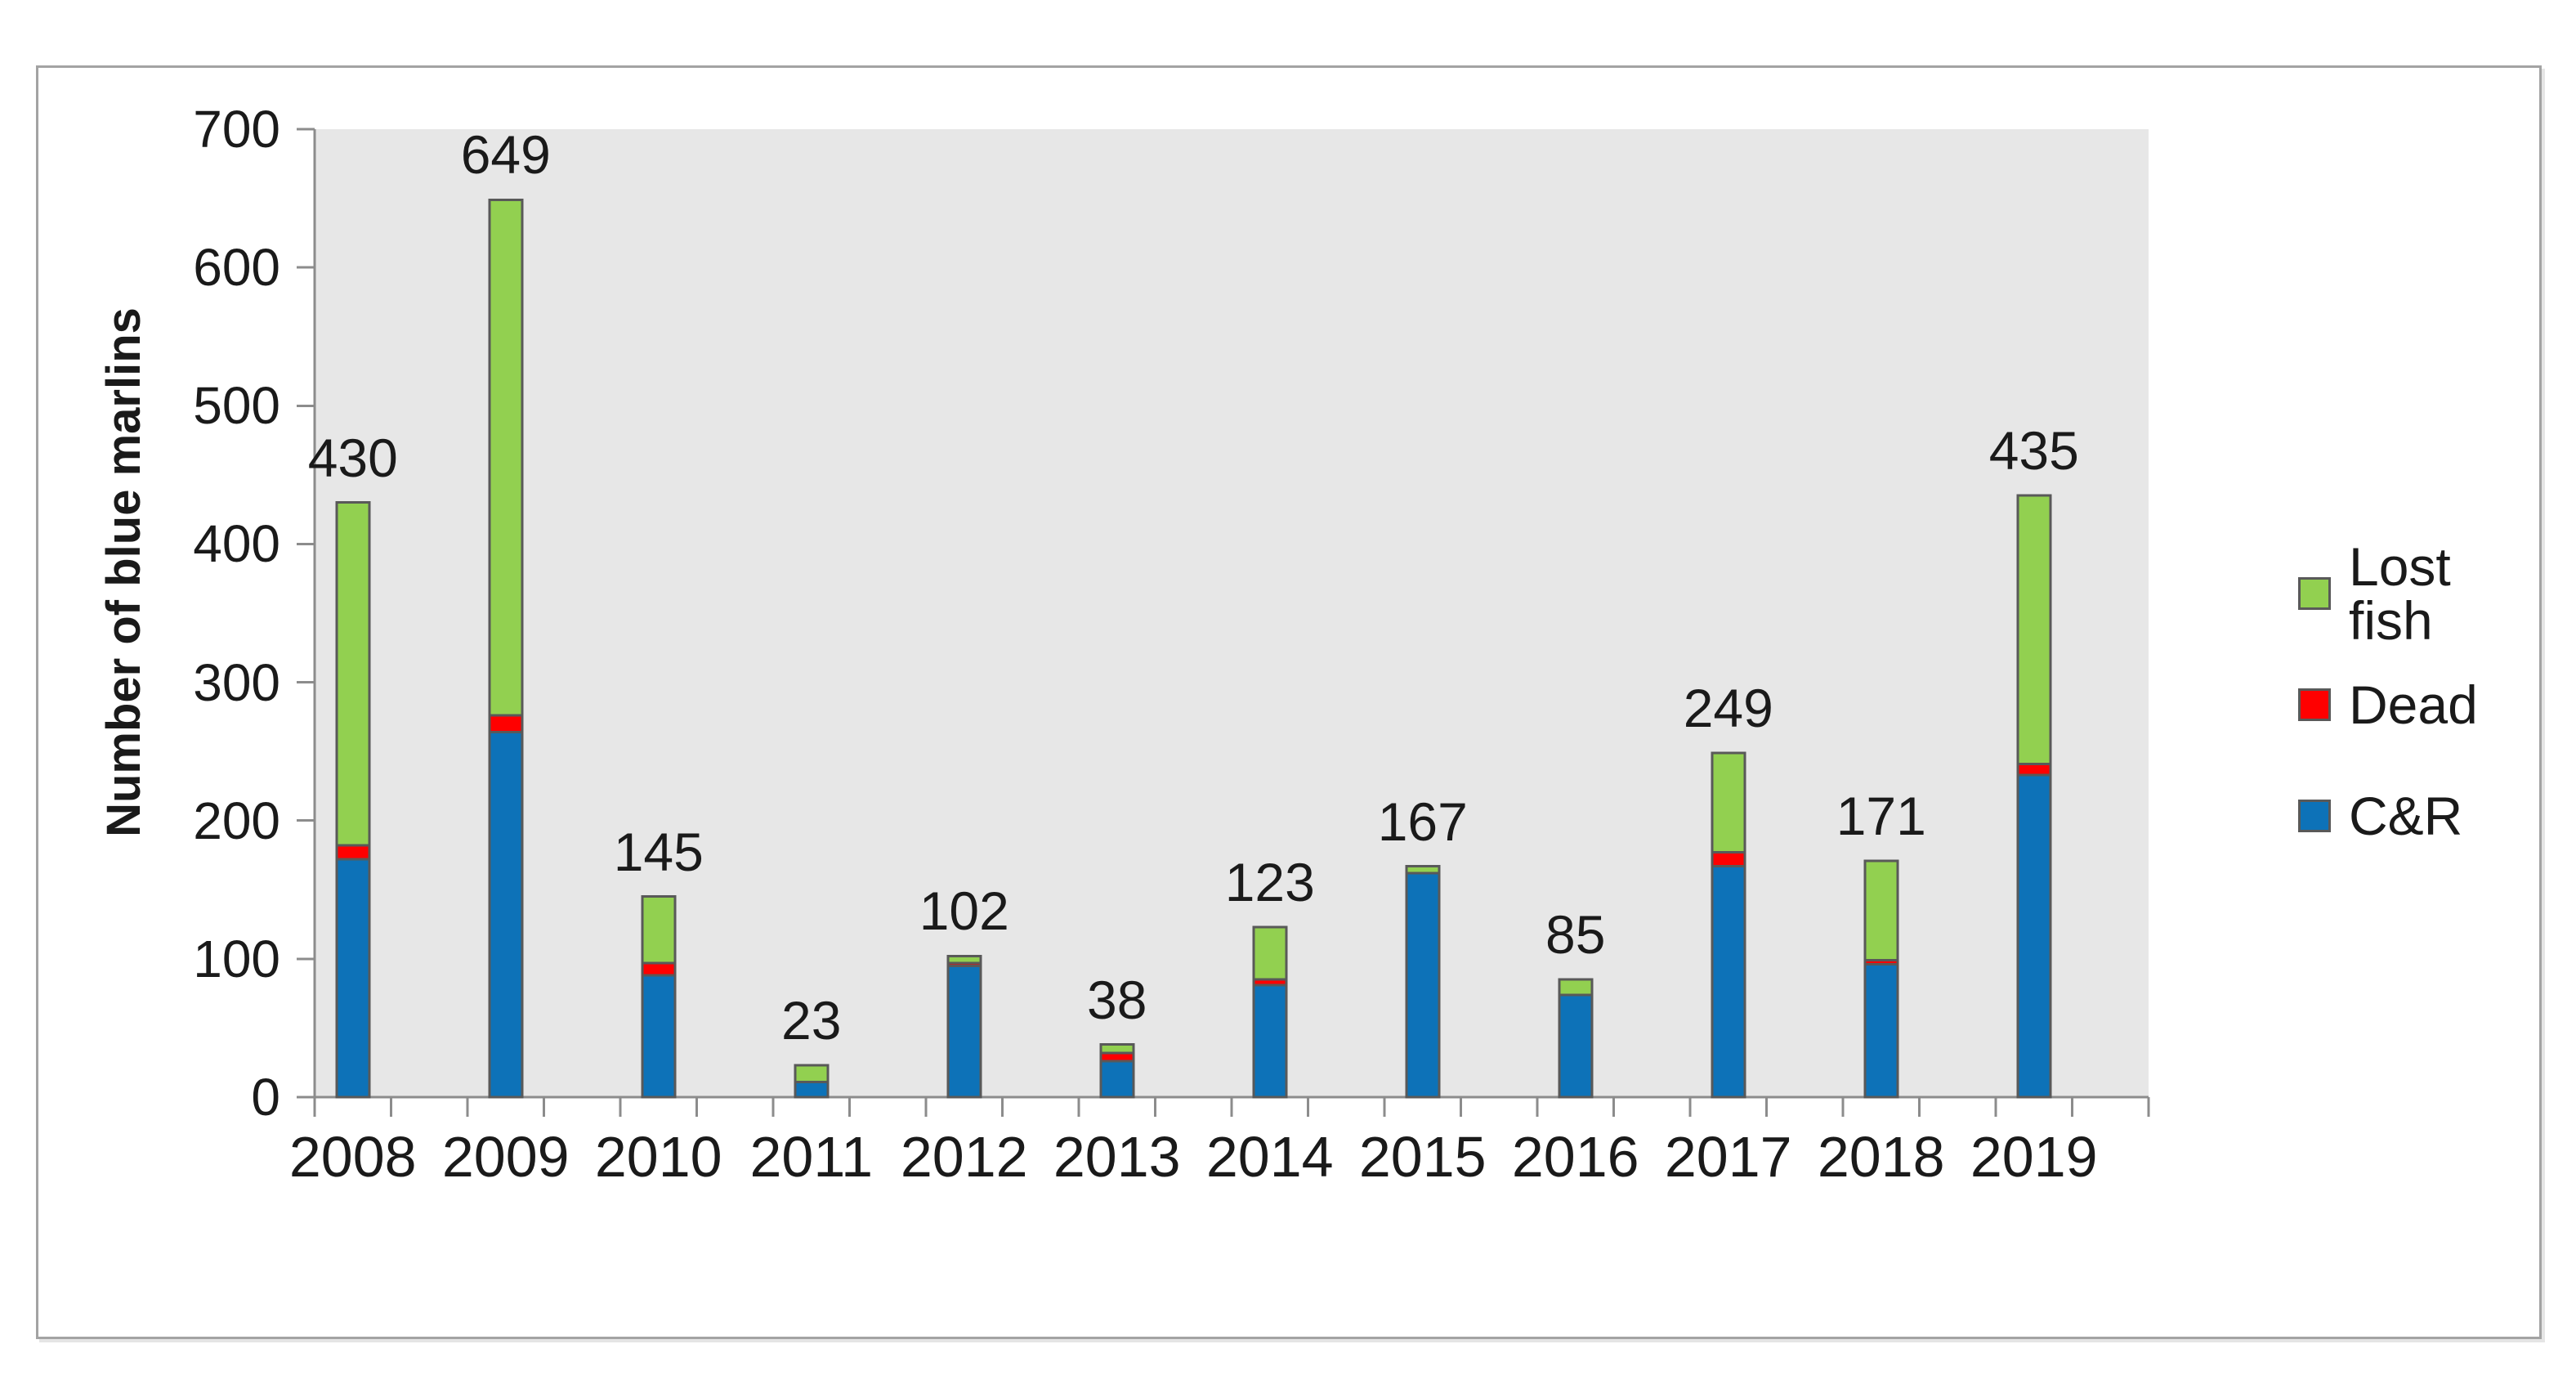 This screenshot has width=2576, height=1380. Describe the element at coordinates (1575, 1157) in the screenshot. I see `x-tick-label: 2016` at that location.